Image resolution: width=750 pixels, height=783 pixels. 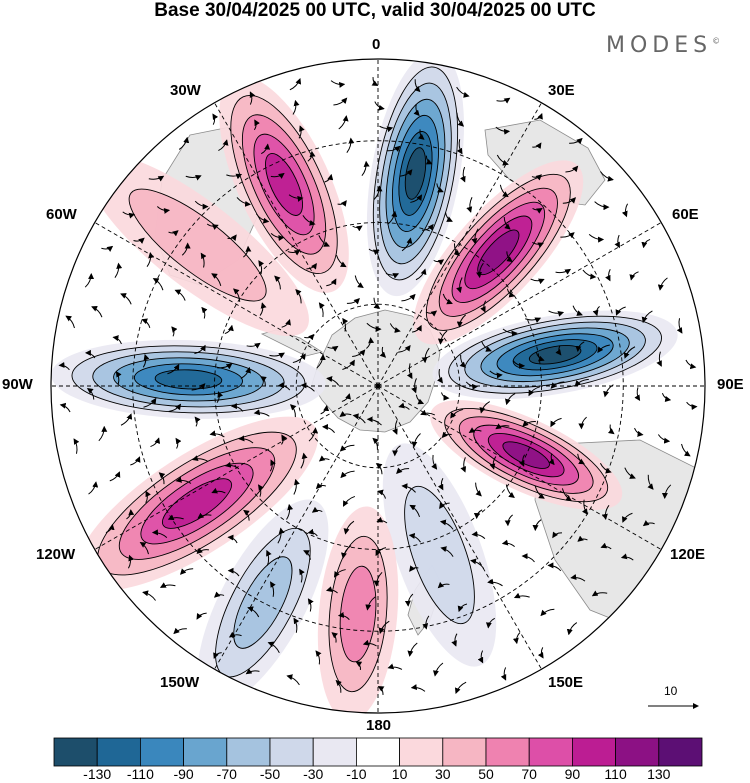 I want to click on anomaly-magenta-sw, so click(x=197, y=503).